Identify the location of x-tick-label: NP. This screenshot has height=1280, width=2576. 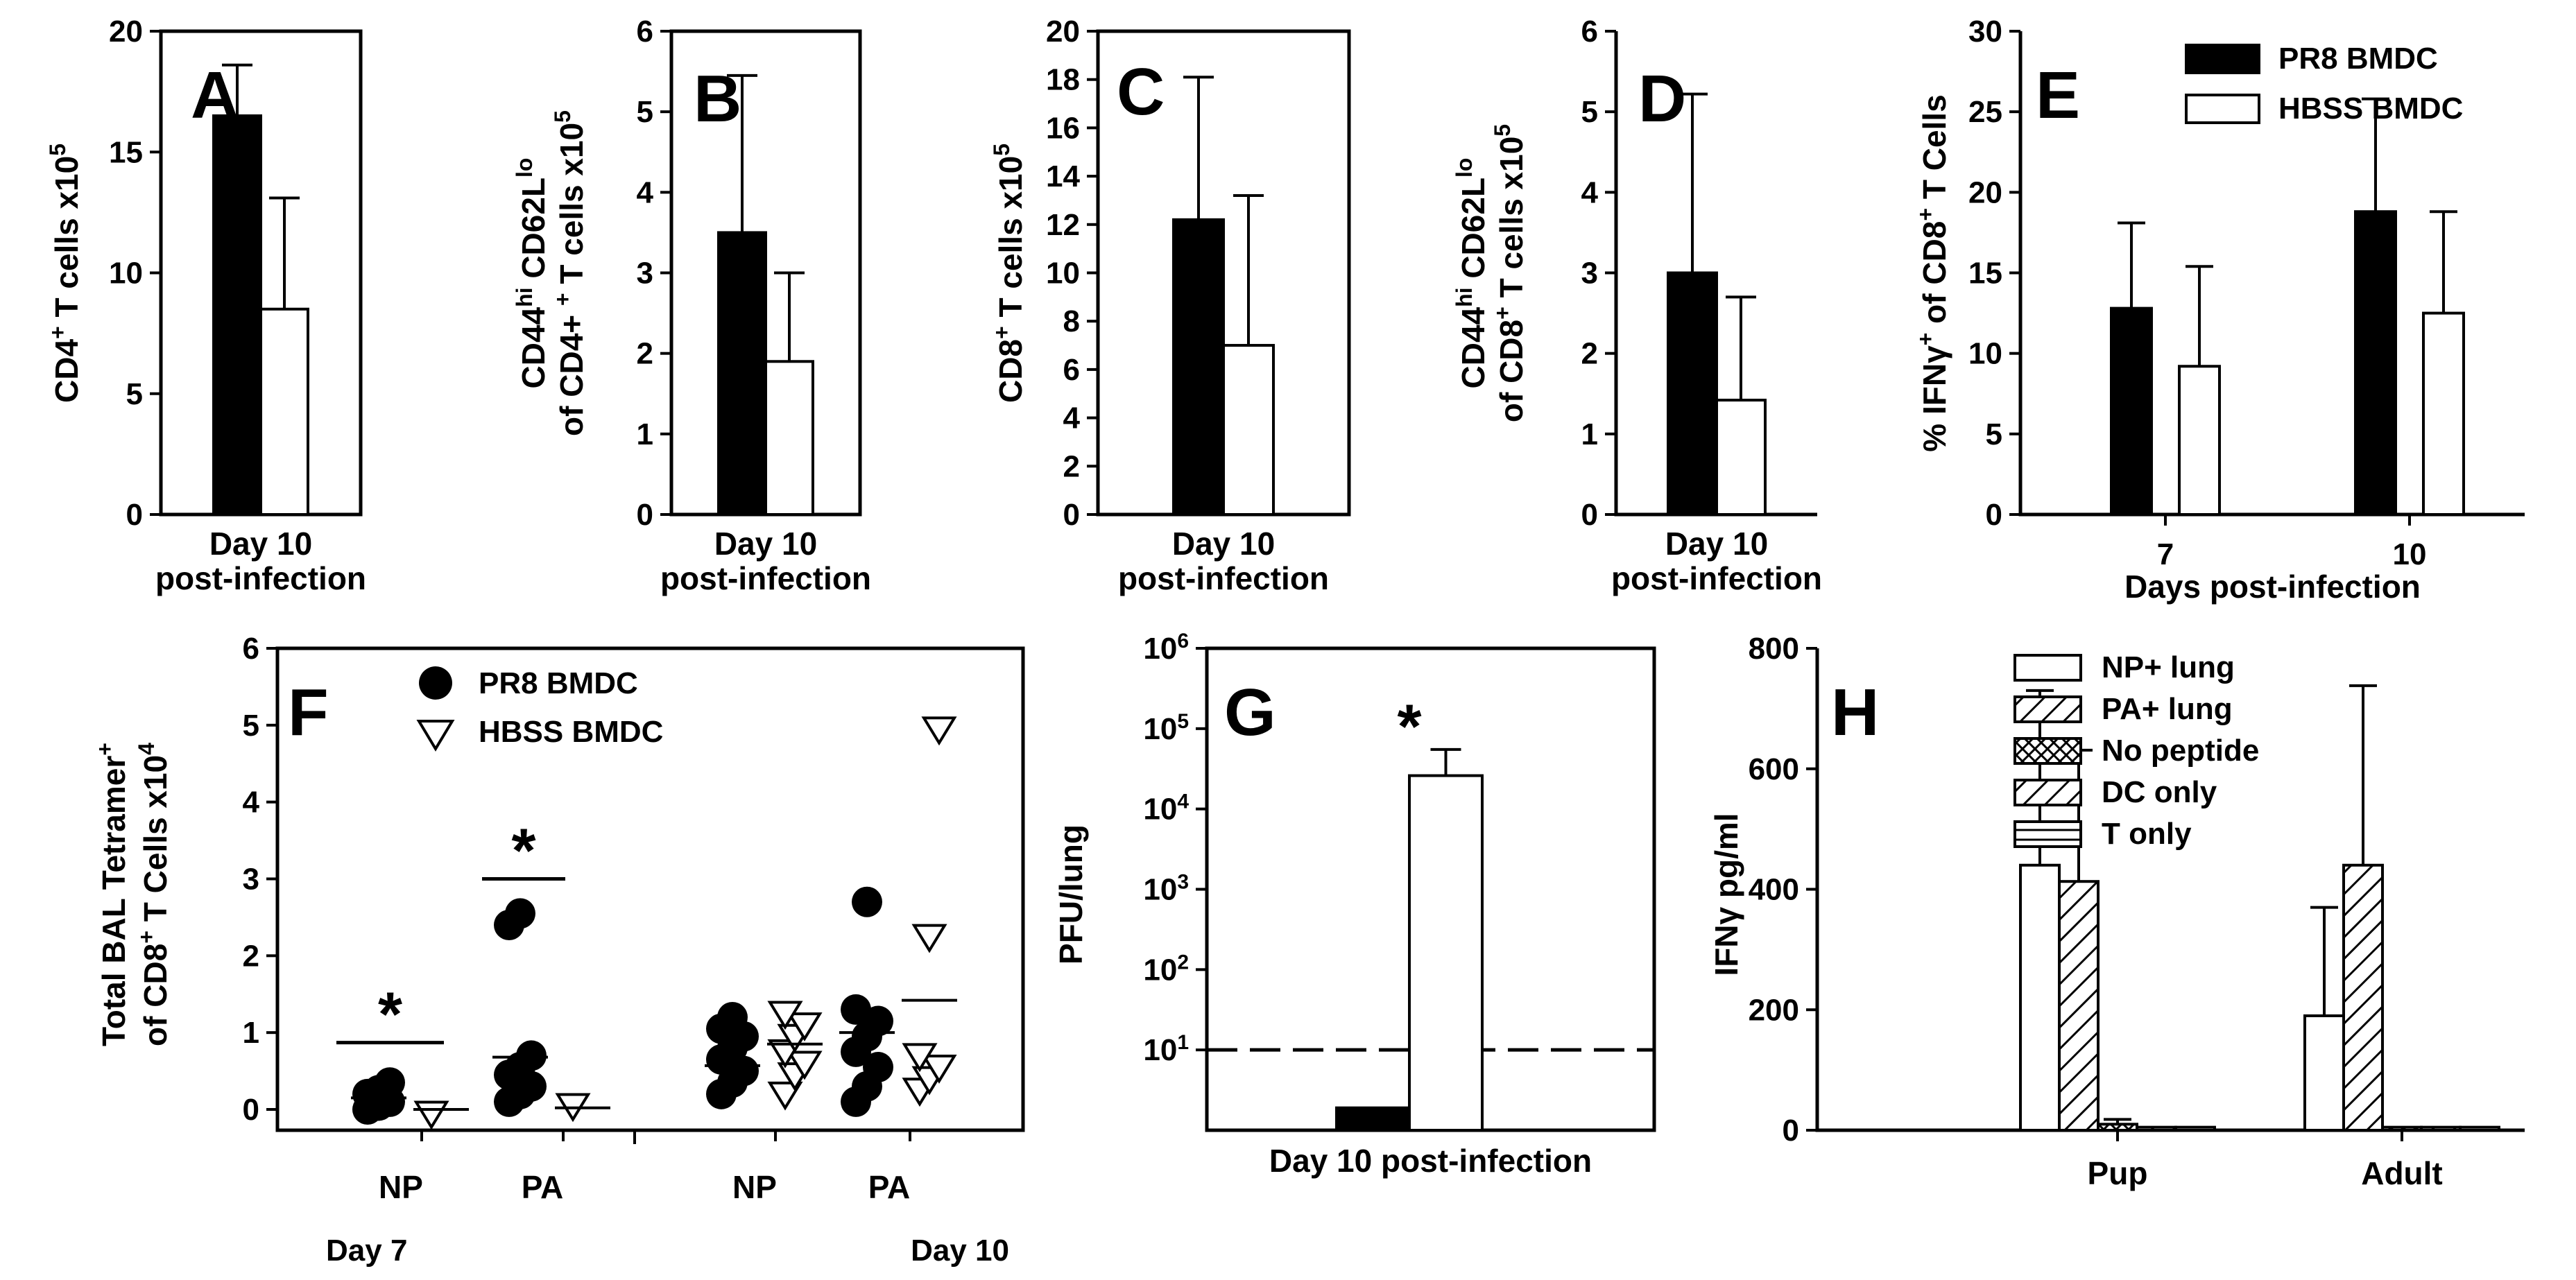
(401, 1187).